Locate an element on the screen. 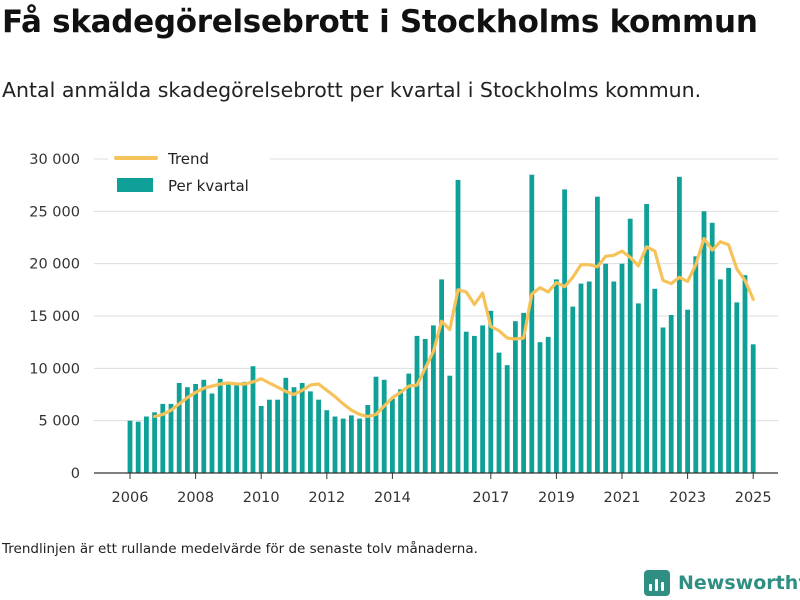  x-tick-label: 2025 is located at coordinates (753, 498).